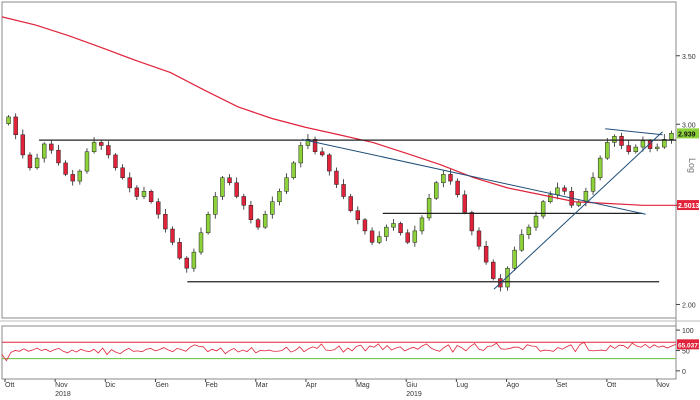 This screenshot has height=400, width=700. What do you see at coordinates (462, 385) in the screenshot?
I see `month-label: Lug` at bounding box center [462, 385].